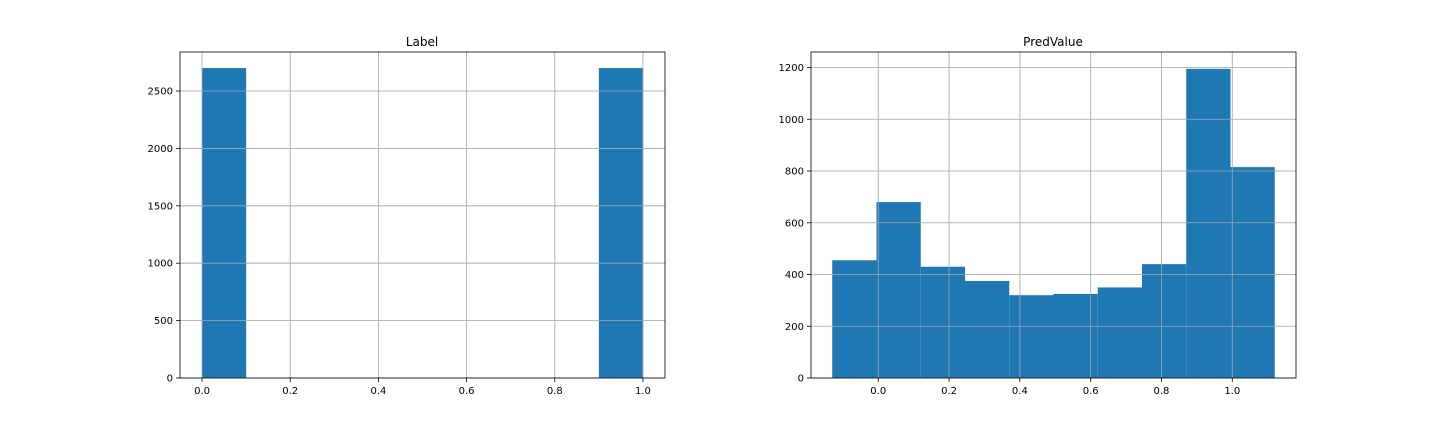  What do you see at coordinates (160, 149) in the screenshot?
I see `y-tick-label: 2000` at bounding box center [160, 149].